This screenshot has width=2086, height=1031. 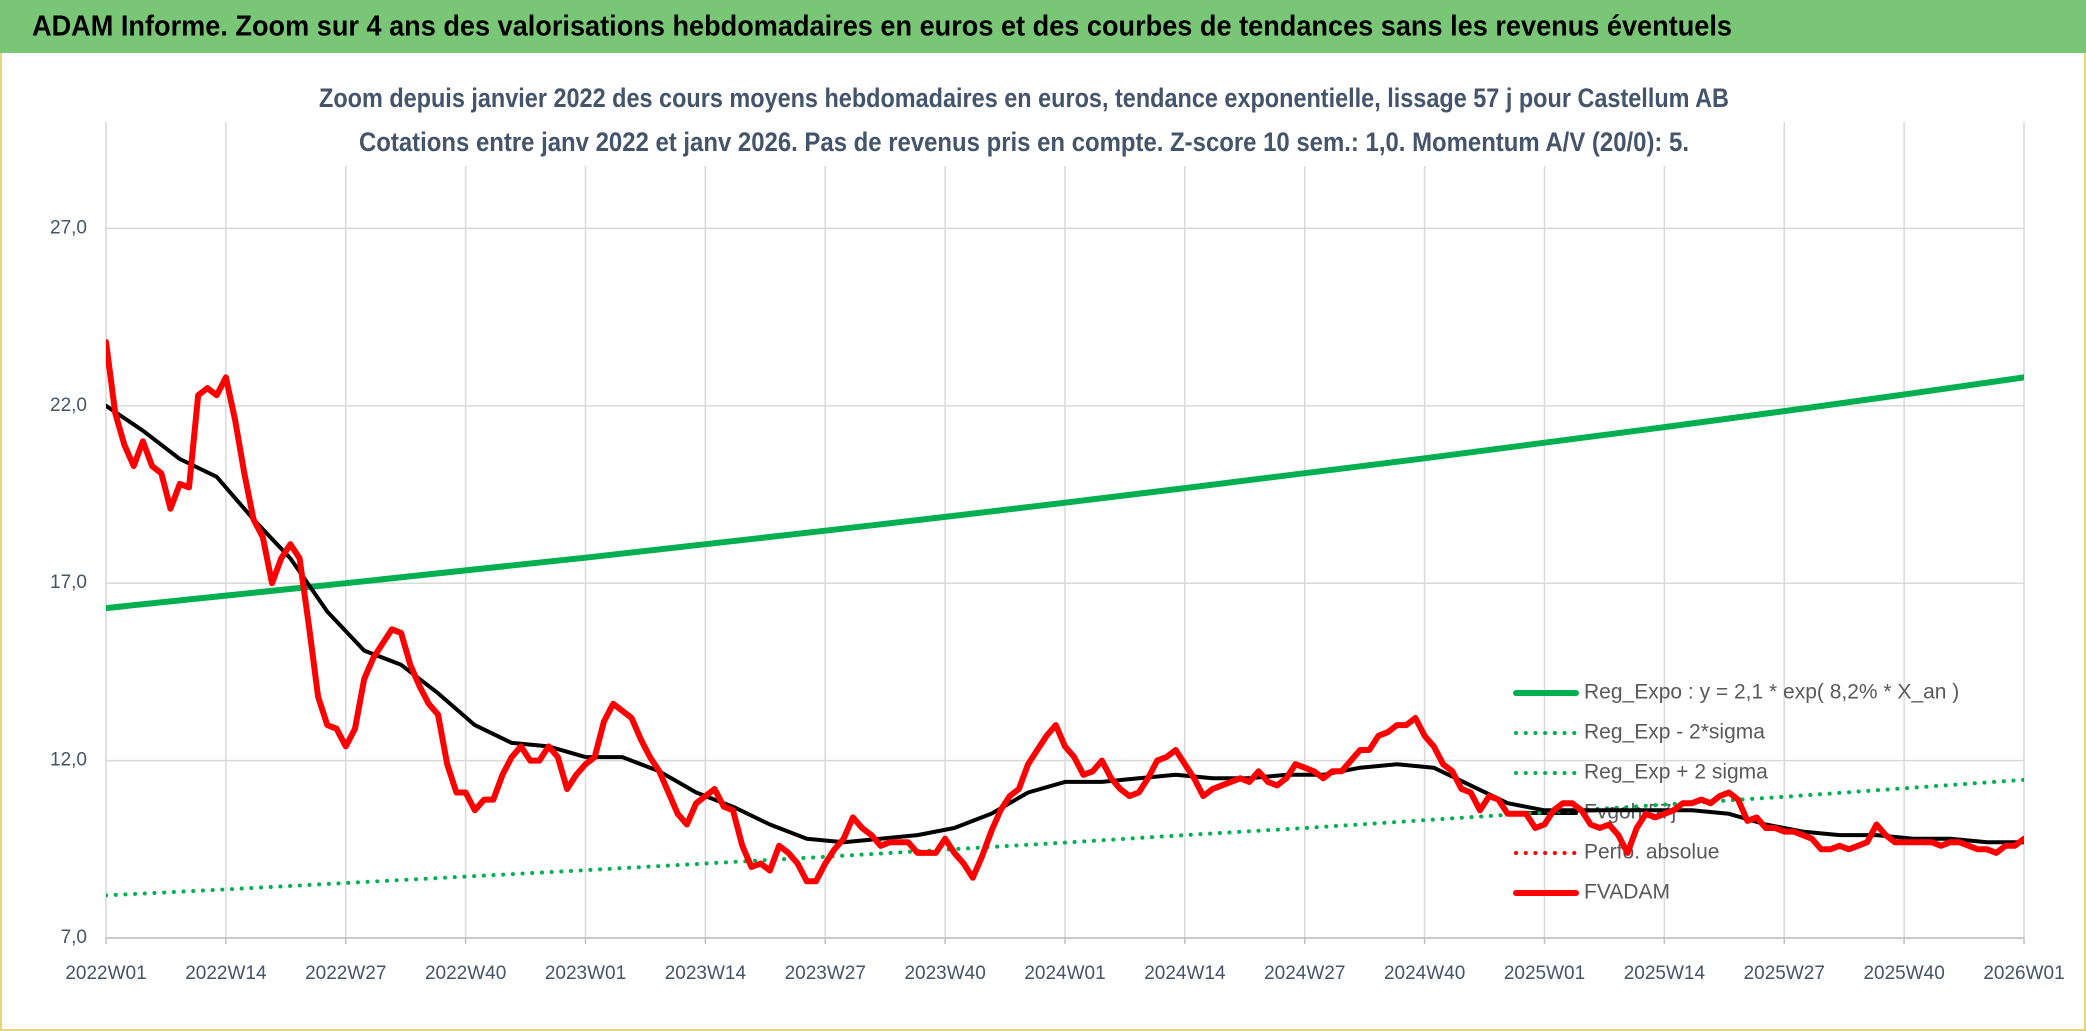 I want to click on x-tick-label: 2025W01, so click(x=1544, y=973).